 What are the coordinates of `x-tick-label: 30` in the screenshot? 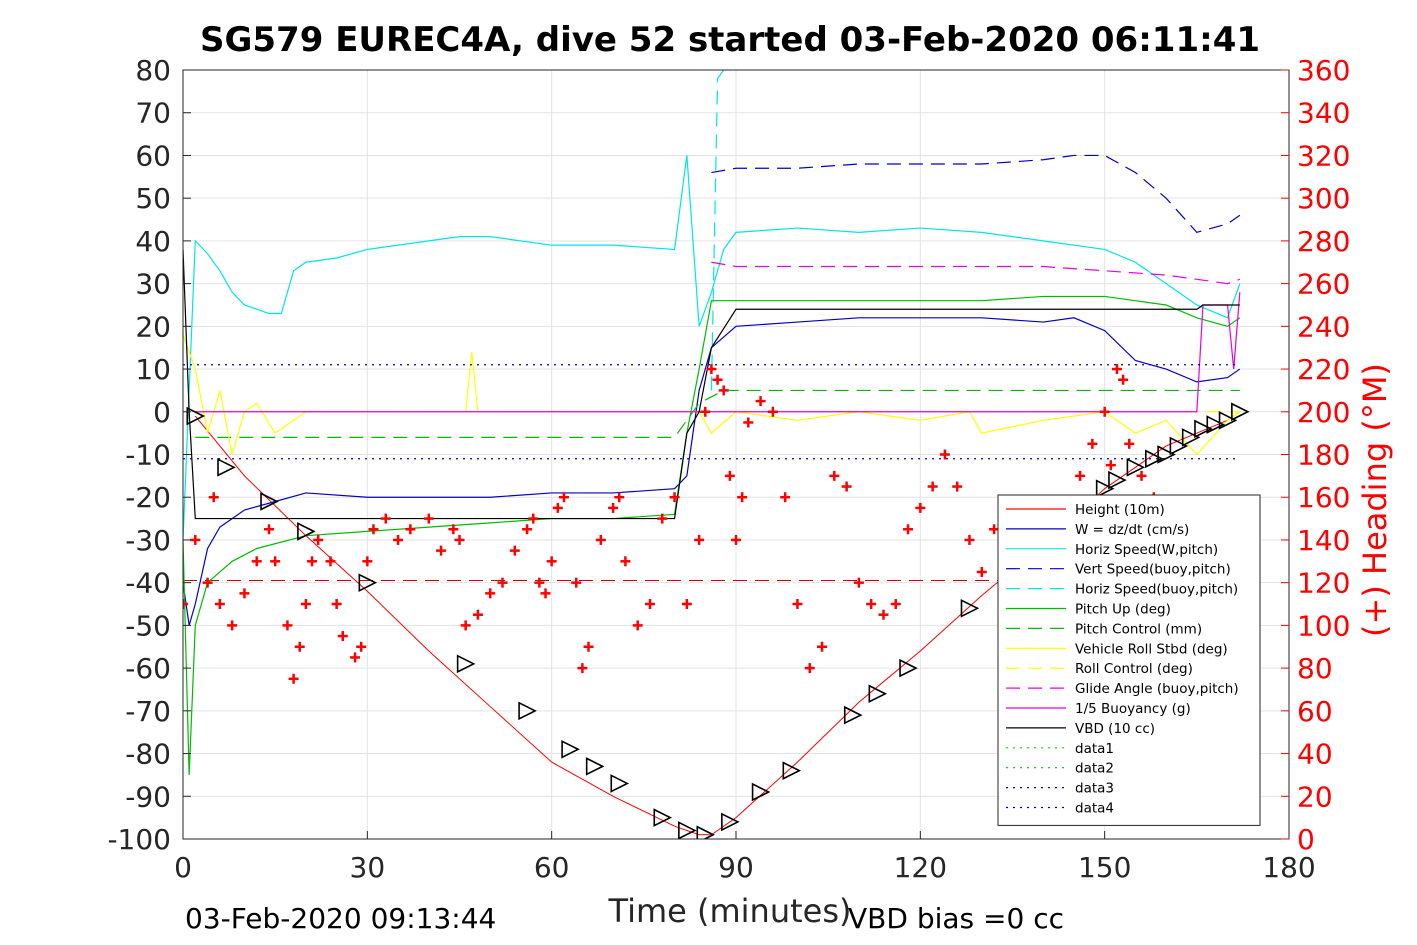 It's located at (368, 867).